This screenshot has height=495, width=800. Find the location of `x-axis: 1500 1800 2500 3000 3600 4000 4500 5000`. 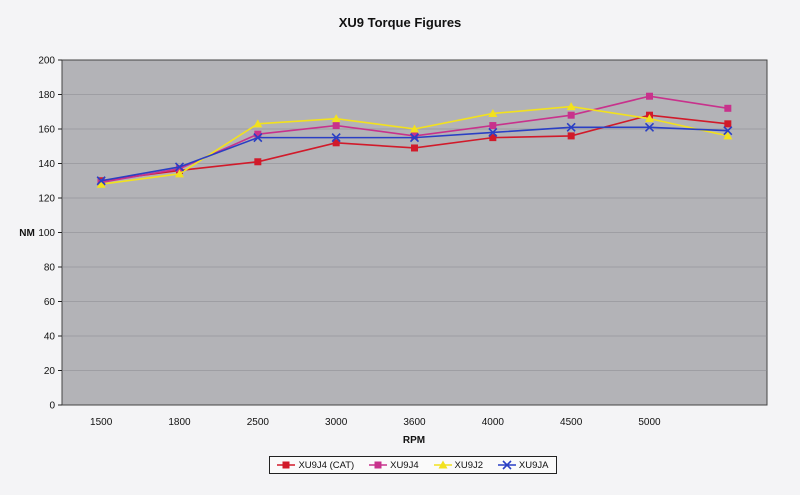

x-axis: 1500 1800 2500 3000 3600 4000 4500 5000 is located at coordinates (375, 422).